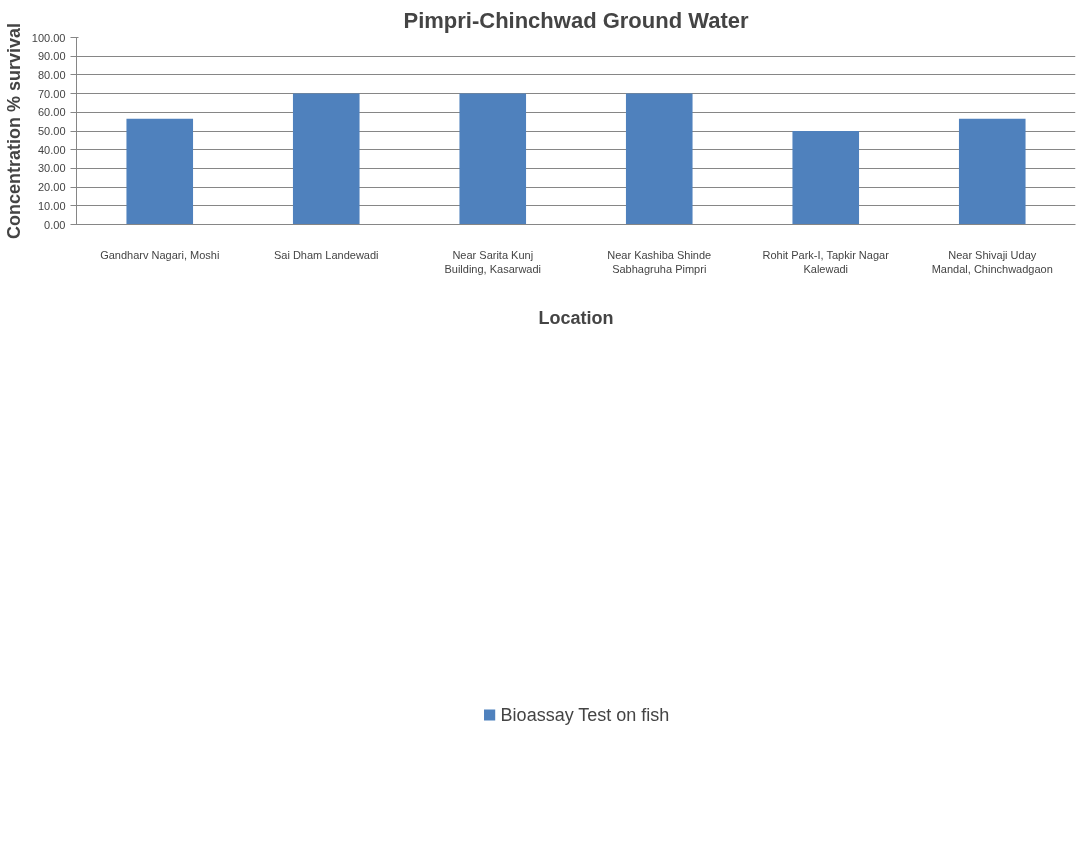  What do you see at coordinates (48, 37) in the screenshot?
I see `y-tick-label: 100.00` at bounding box center [48, 37].